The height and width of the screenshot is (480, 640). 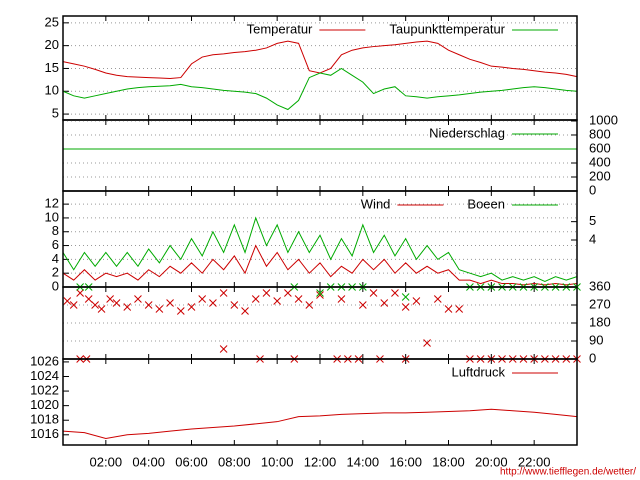 What do you see at coordinates (600, 175) in the screenshot?
I see `y2-tick-label: 200` at bounding box center [600, 175].